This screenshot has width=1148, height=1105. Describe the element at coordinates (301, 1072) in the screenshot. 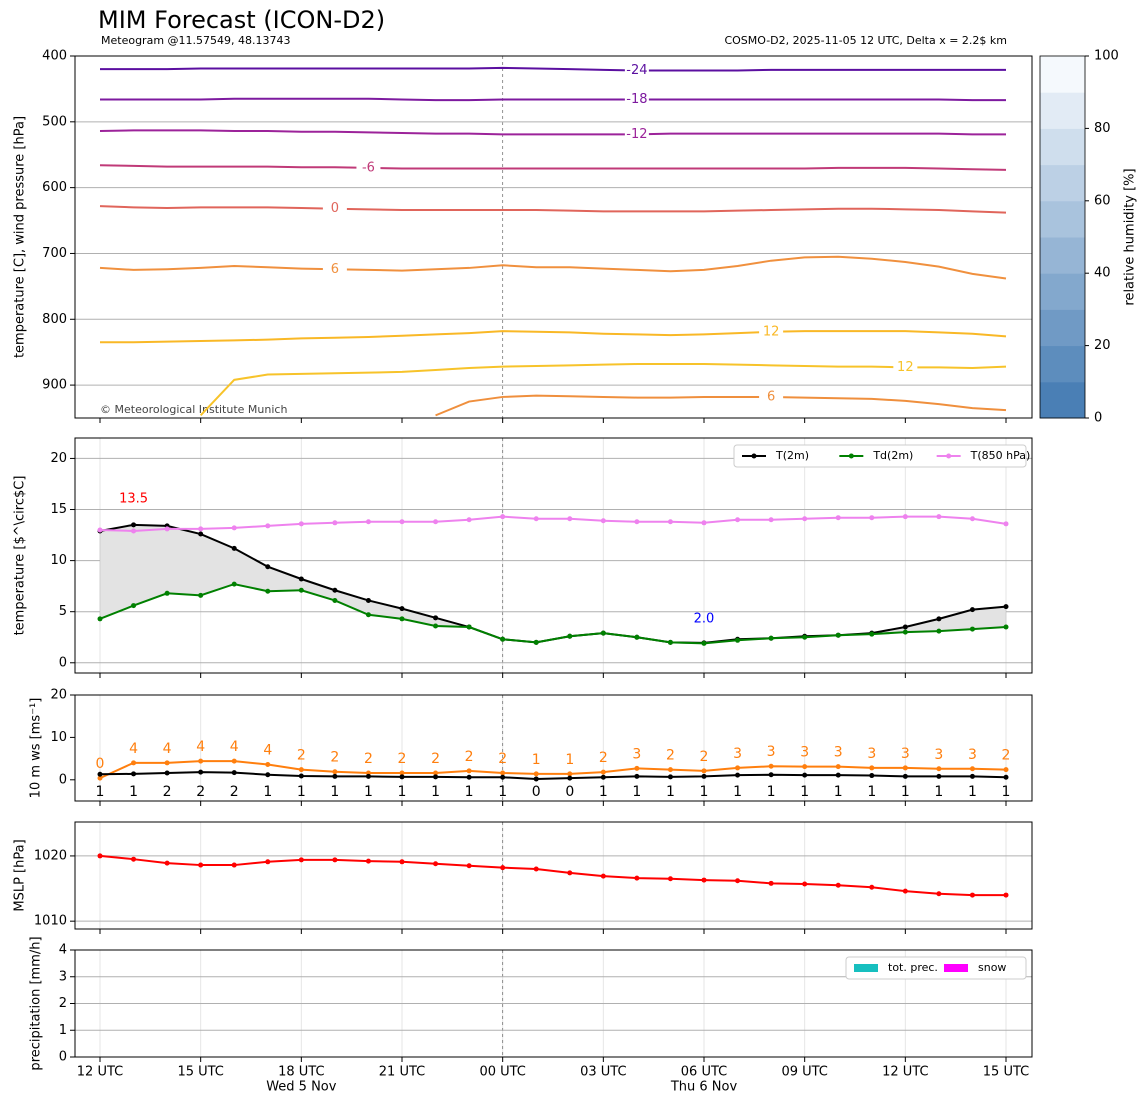

I see `x-tick-label: 18 UTC` at that location.